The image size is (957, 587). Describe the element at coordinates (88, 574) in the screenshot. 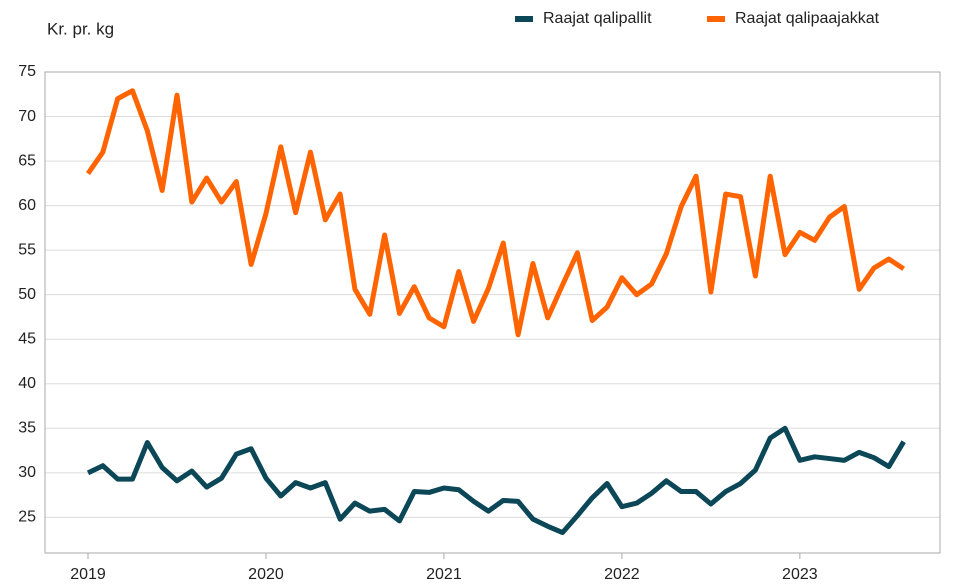

I see `x-tick-label: 2019` at that location.